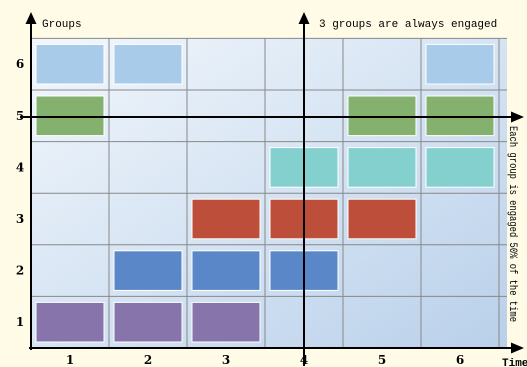  Describe the element at coordinates (382, 360) in the screenshot. I see `time-tick-label: 5` at that location.